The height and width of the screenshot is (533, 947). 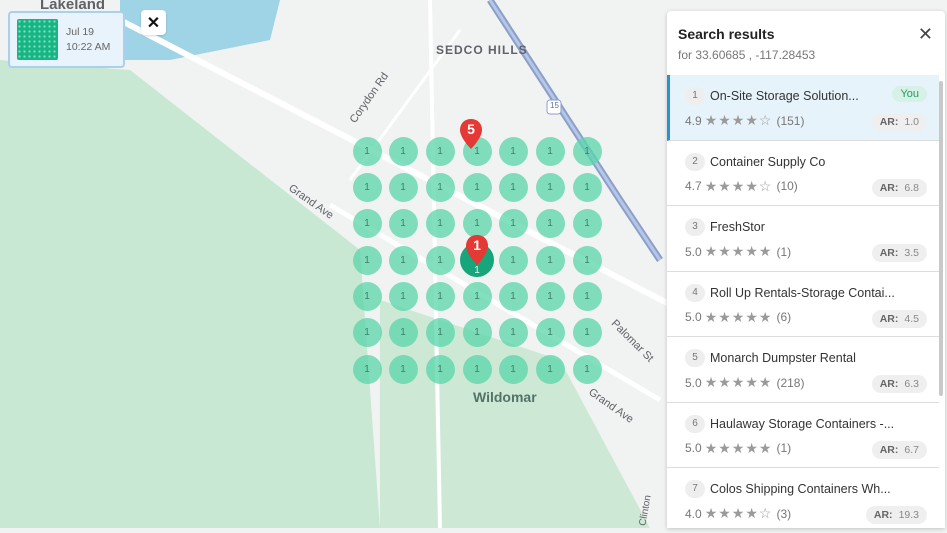 I want to click on business-name: Monarch Dumpster Rental, so click(x=783, y=358).